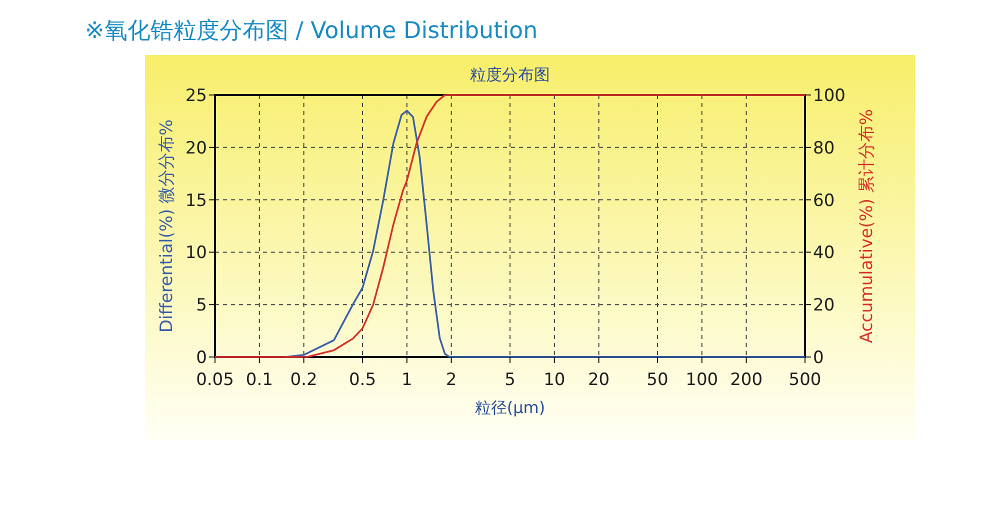 This screenshot has height=516, width=1000. I want to click on y2-tick-label: 80, so click(824, 148).